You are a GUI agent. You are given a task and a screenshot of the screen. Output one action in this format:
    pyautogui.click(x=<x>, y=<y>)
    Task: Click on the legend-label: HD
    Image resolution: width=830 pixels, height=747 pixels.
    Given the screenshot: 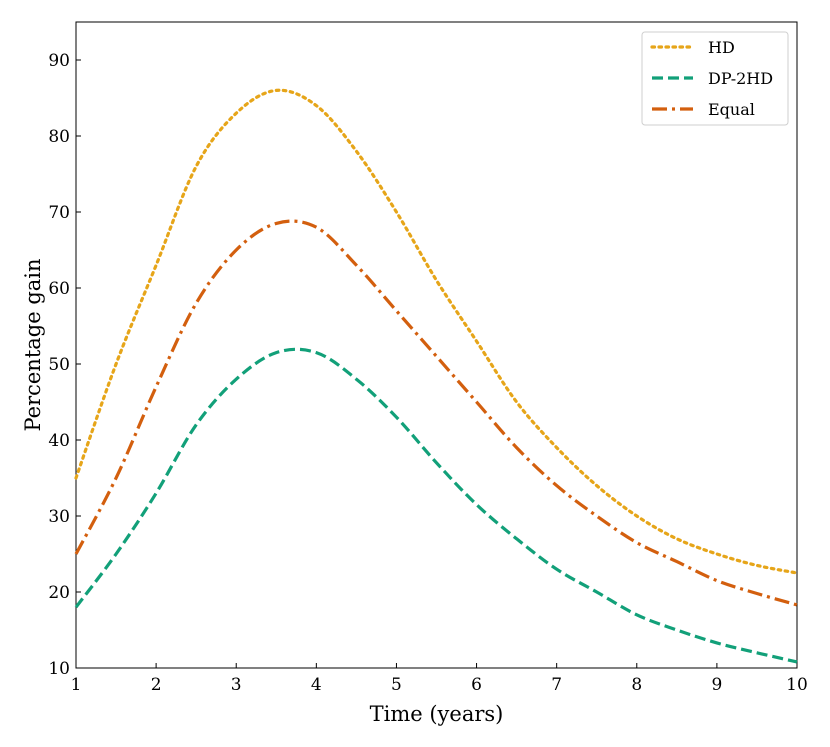 What is the action you would take?
    pyautogui.click(x=721, y=47)
    